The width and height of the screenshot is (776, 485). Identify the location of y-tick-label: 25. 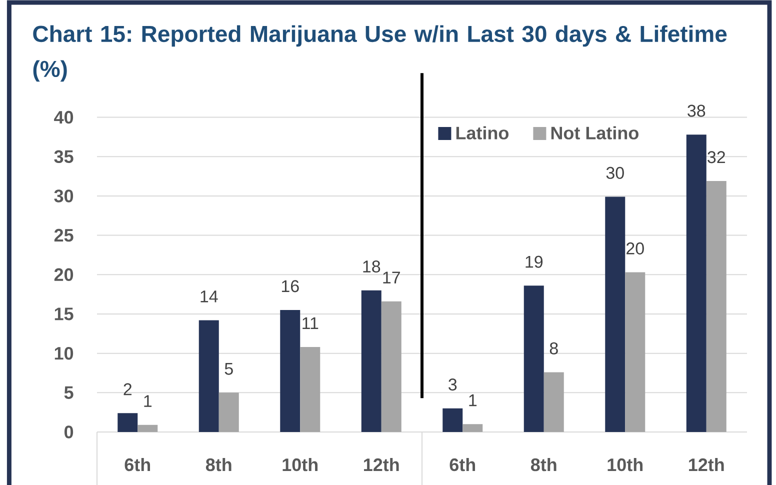
(64, 235).